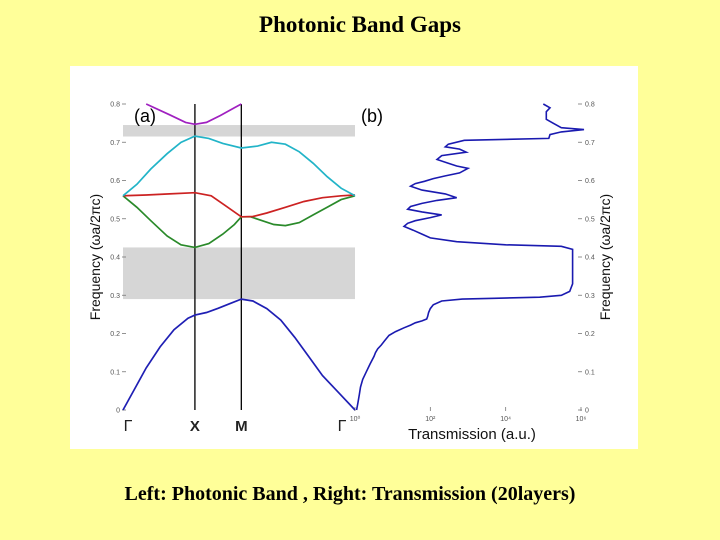  I want to click on band-4-line, so click(239, 166).